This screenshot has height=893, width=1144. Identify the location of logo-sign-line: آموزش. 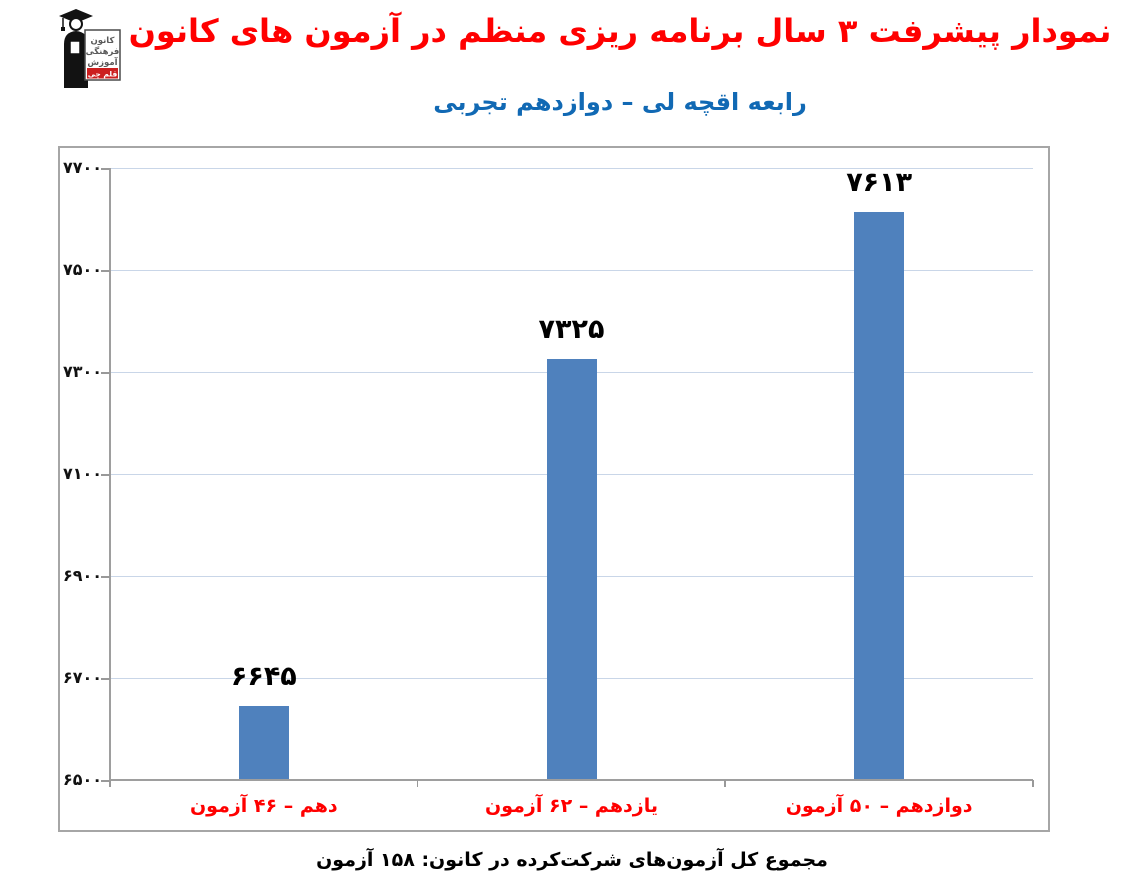
(102, 62).